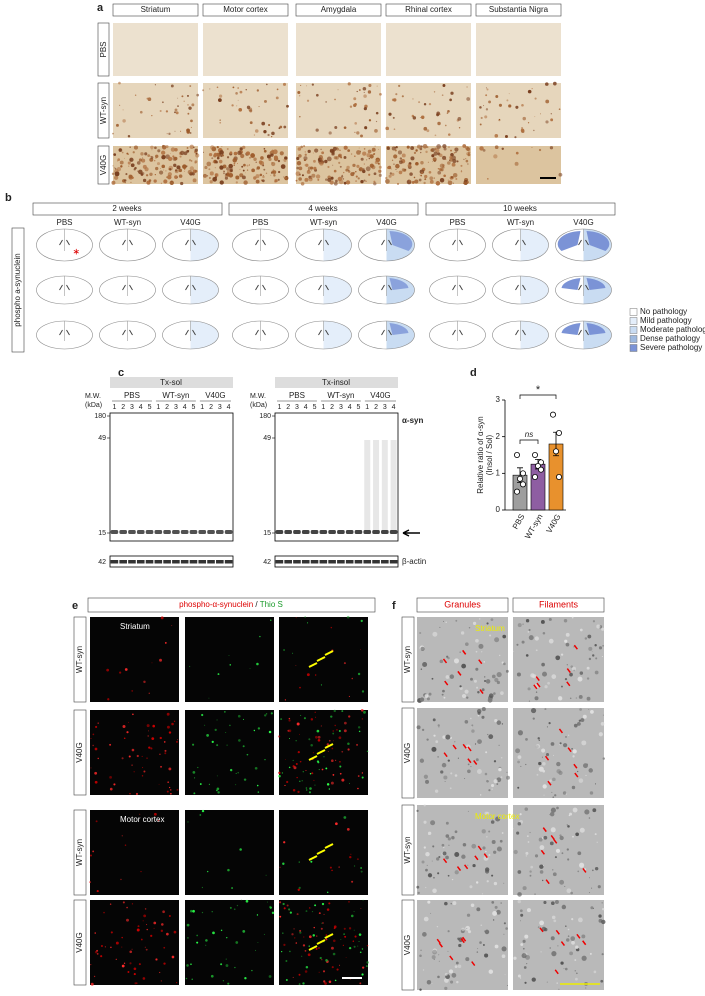  I want to click on ventricle, so click(323, 332).